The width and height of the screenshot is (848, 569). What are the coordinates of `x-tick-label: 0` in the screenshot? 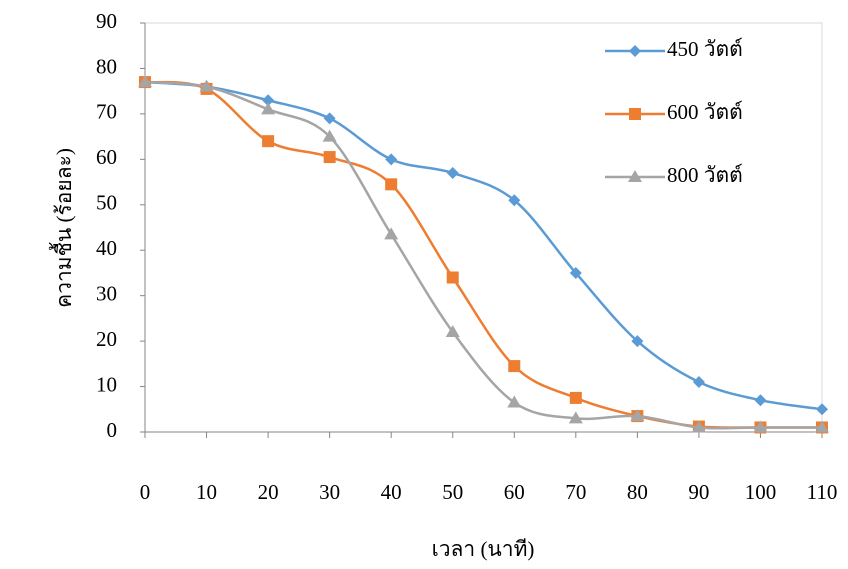 It's located at (145, 492).